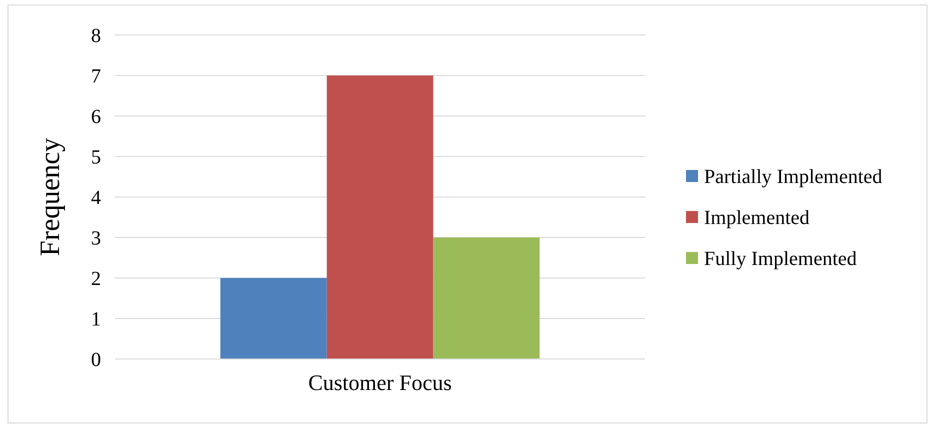  What do you see at coordinates (96, 239) in the screenshot?
I see `y-tick-label: 3` at bounding box center [96, 239].